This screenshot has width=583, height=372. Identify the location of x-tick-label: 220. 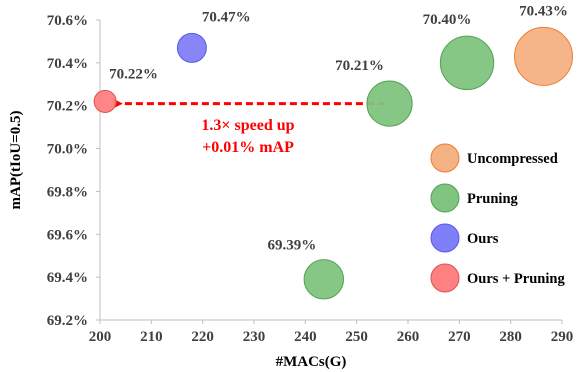
(202, 337).